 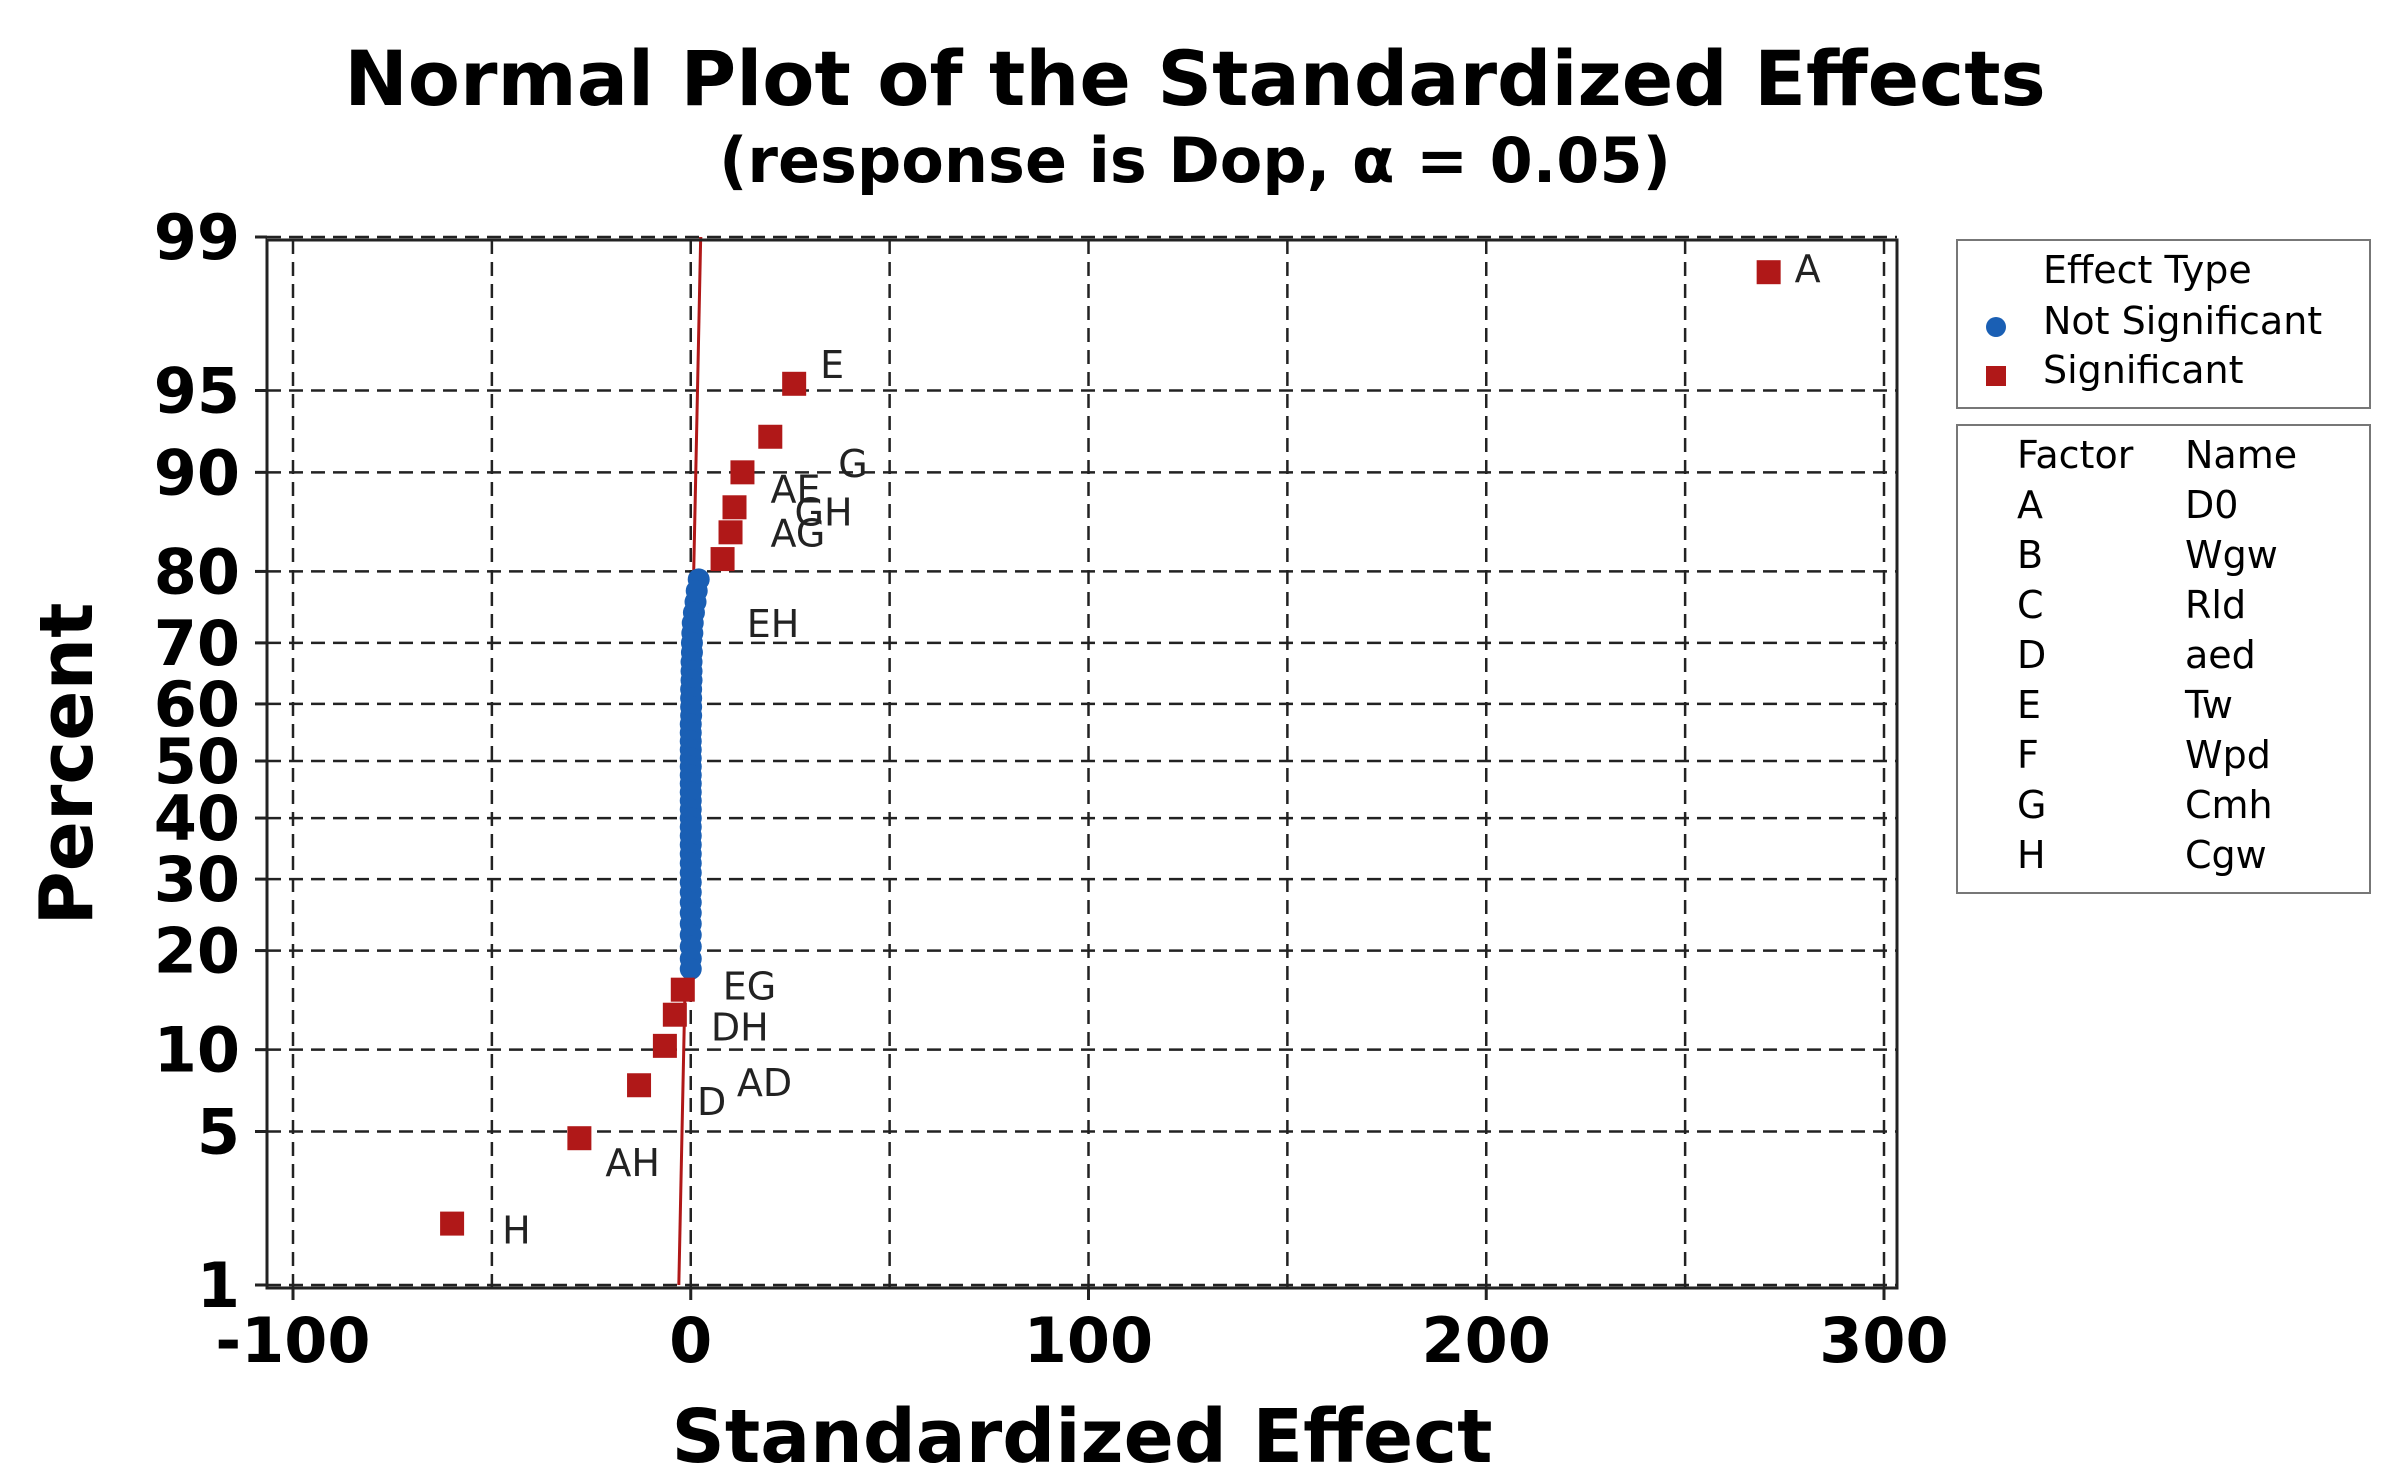 What do you see at coordinates (2147, 270) in the screenshot?
I see `effect-type-title: Effect Type` at bounding box center [2147, 270].